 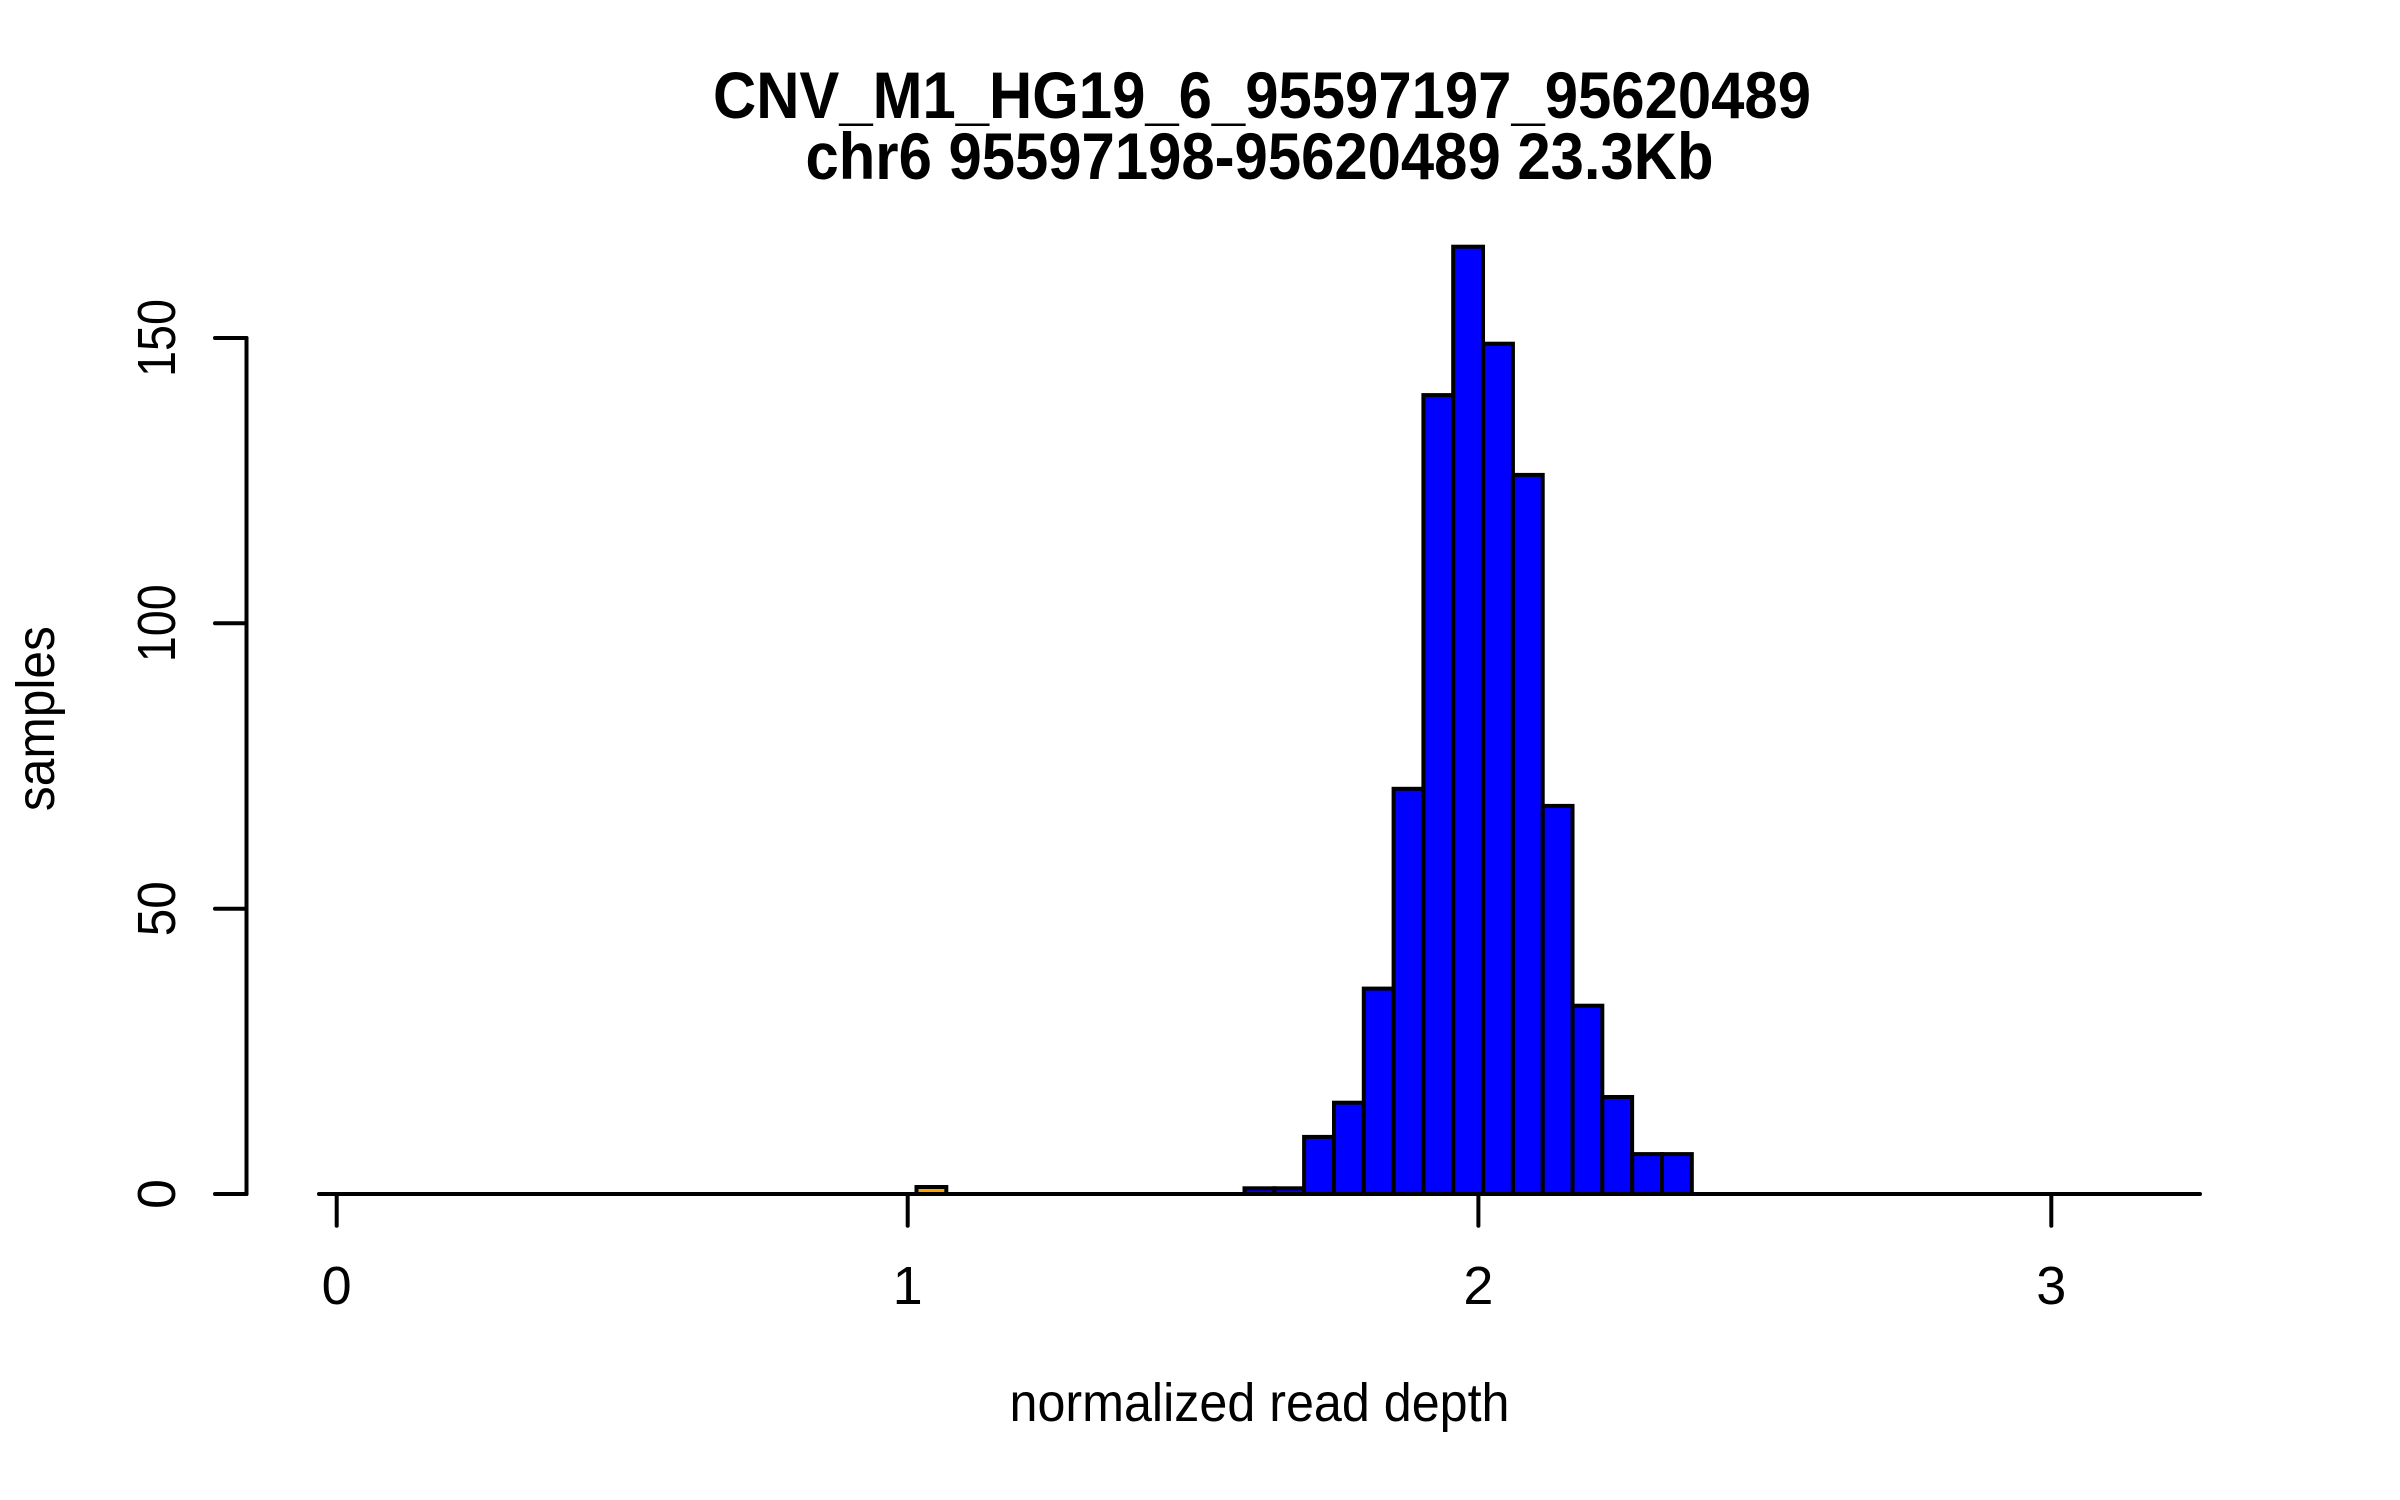 I want to click on svg-text: samples, so click(x=36, y=718).